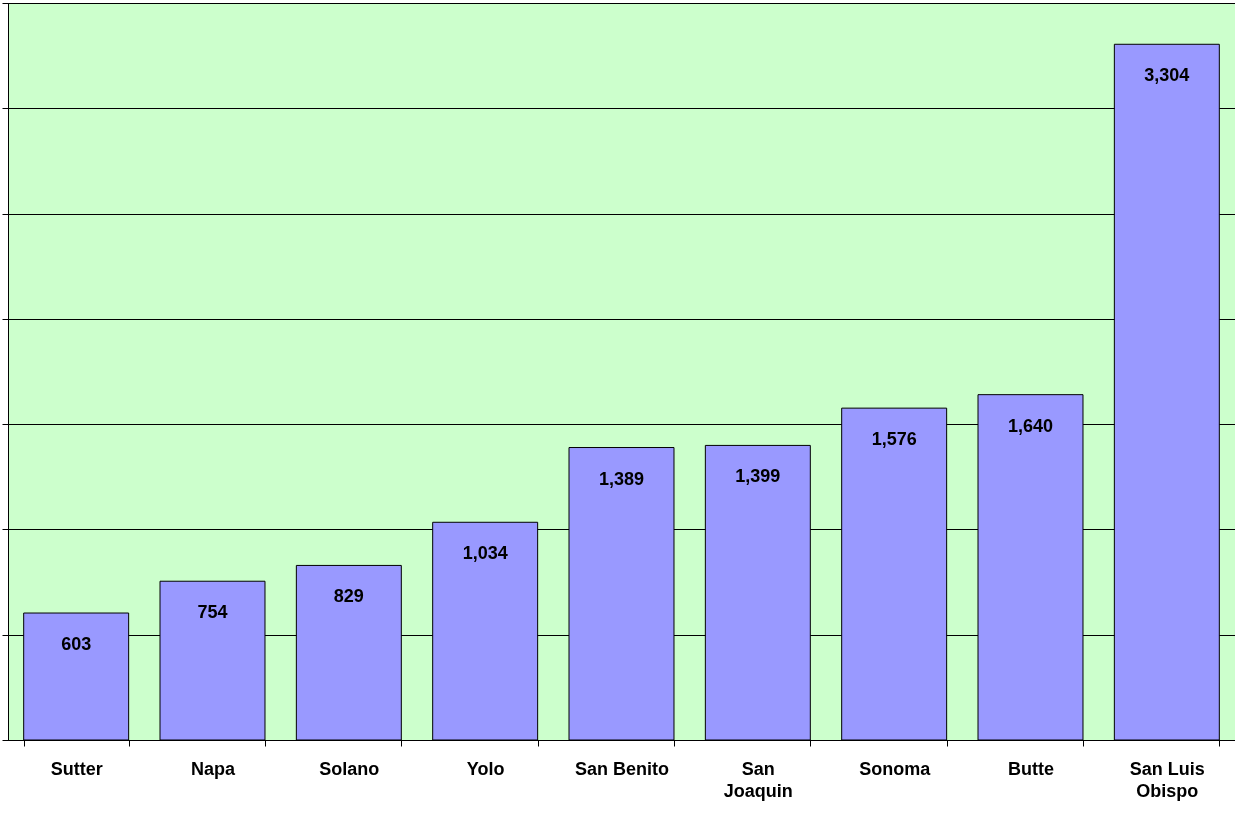 The height and width of the screenshot is (815, 1235). What do you see at coordinates (213, 768) in the screenshot?
I see `x-tick-label: Napa` at bounding box center [213, 768].